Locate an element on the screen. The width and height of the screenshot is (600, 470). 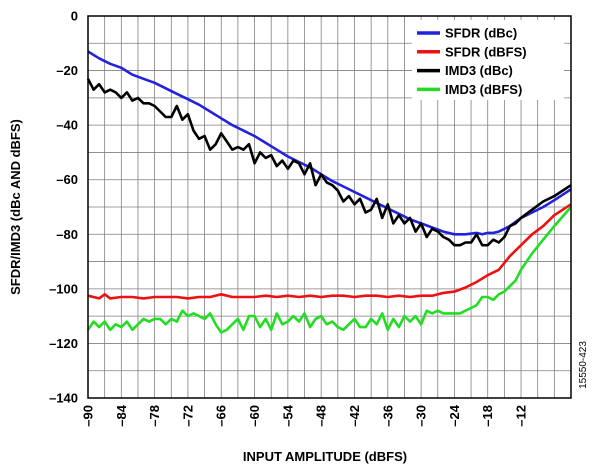
figure-id: 15550-423 is located at coordinates (583, 365).